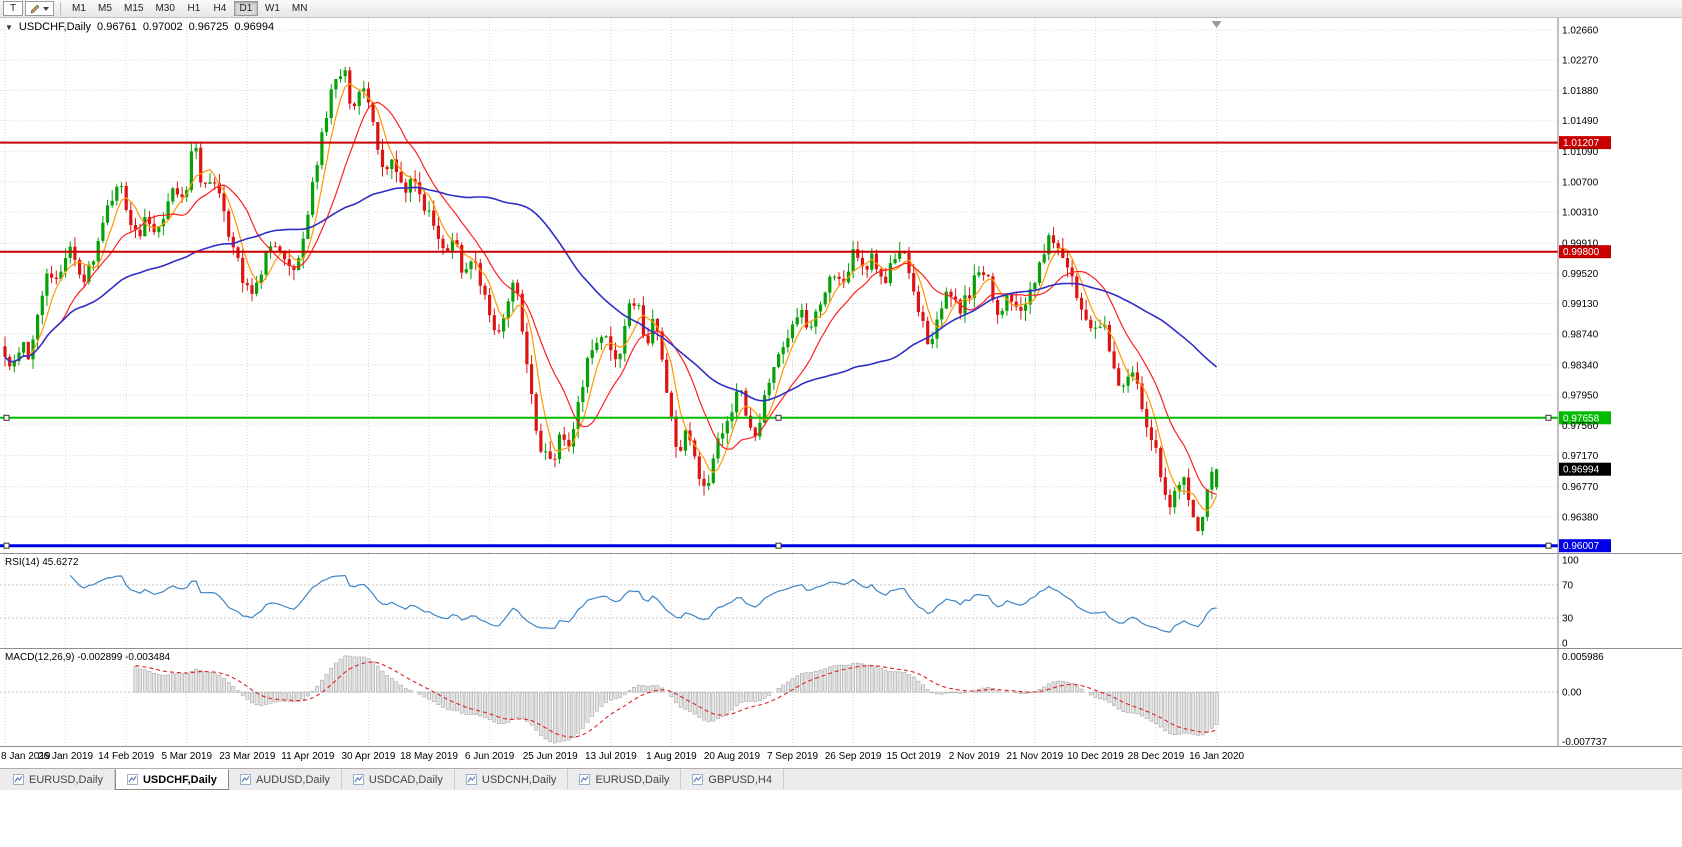 The height and width of the screenshot is (847, 1682). What do you see at coordinates (1580, 365) in the screenshot?
I see `svg-text: 0.98340` at bounding box center [1580, 365].